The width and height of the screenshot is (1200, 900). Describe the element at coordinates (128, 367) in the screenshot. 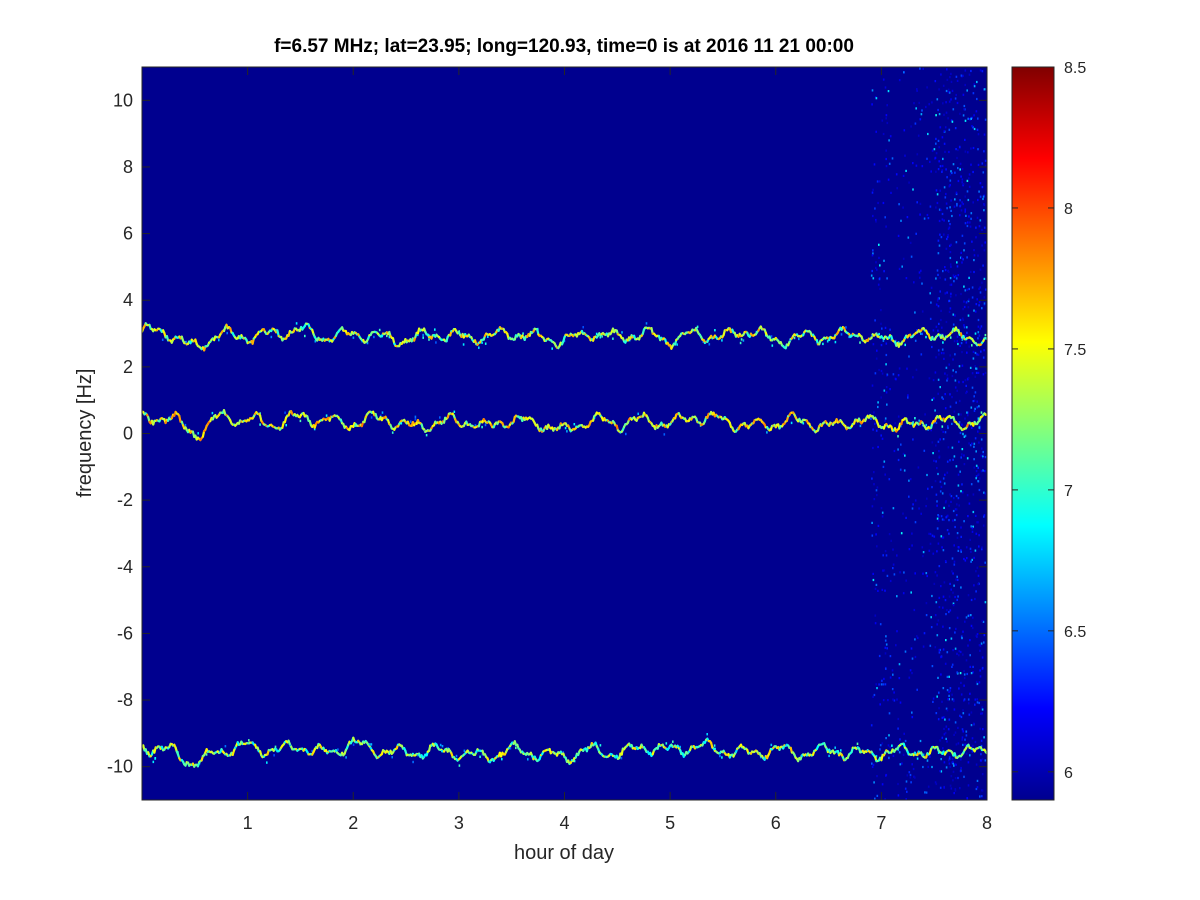

I see `y-tick-label: 2` at that location.